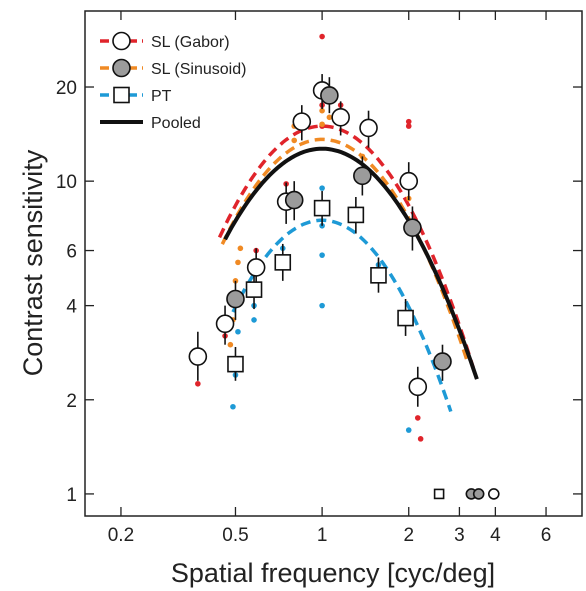 The image size is (586, 591). Describe the element at coordinates (121, 535) in the screenshot. I see `x-tick-label: 0.2` at that location.